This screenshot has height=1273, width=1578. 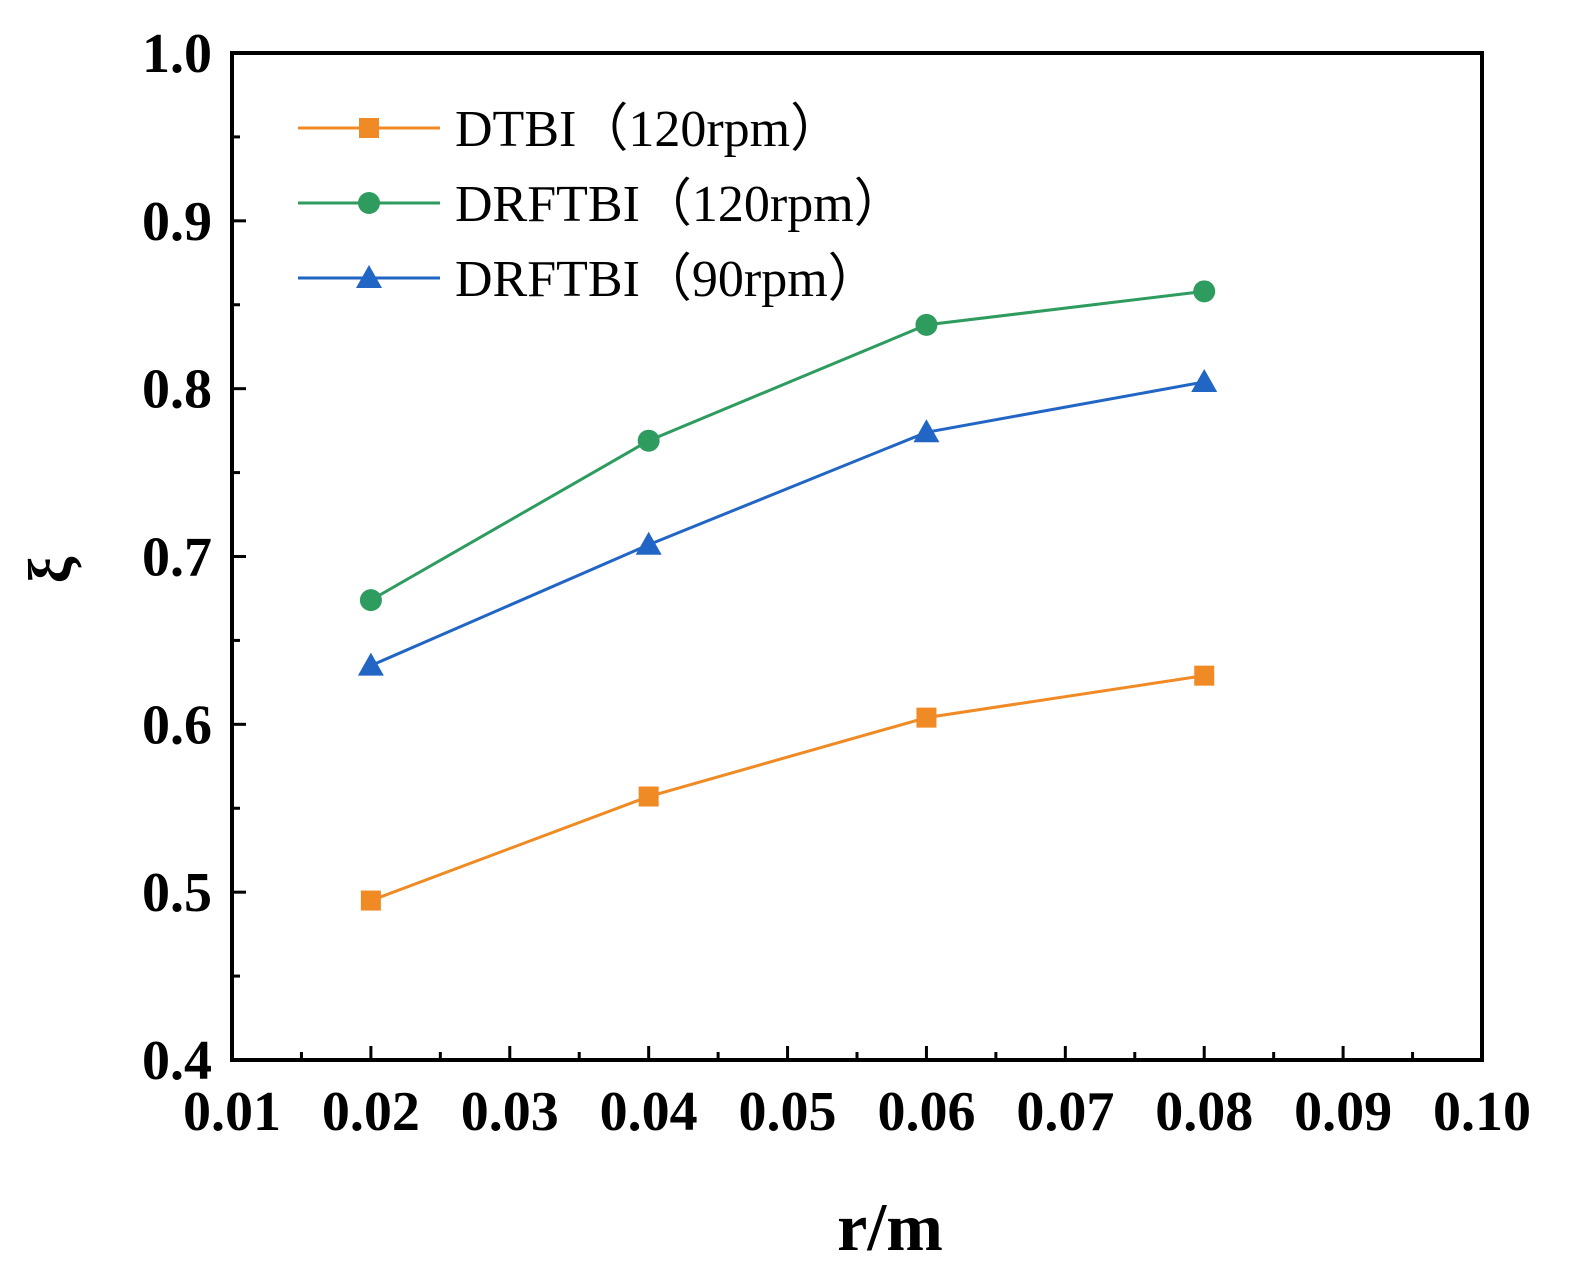 I want to click on legend-entry: DRFTBI（90rpm）, so click(x=589, y=279).